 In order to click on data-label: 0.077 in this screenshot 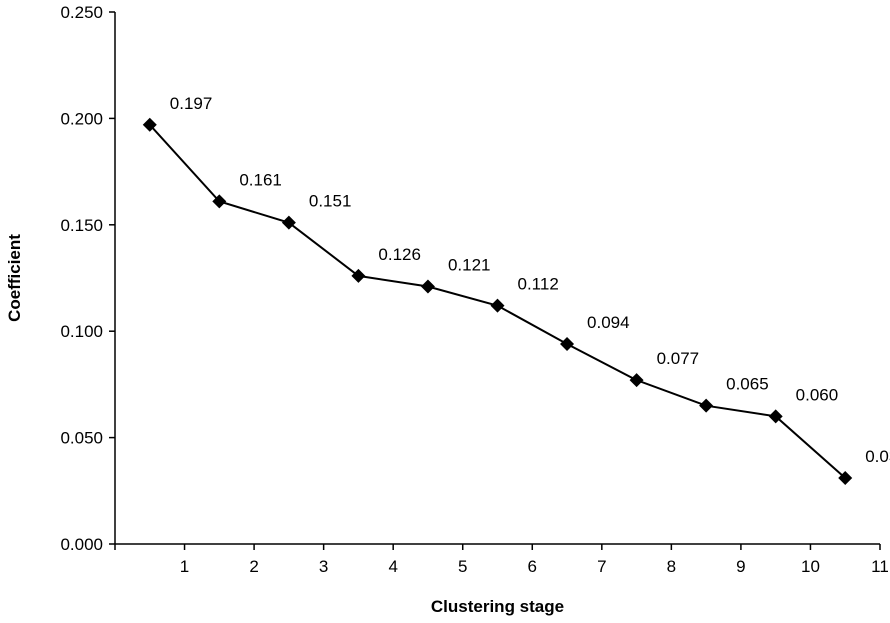, I will do `click(678, 358)`.